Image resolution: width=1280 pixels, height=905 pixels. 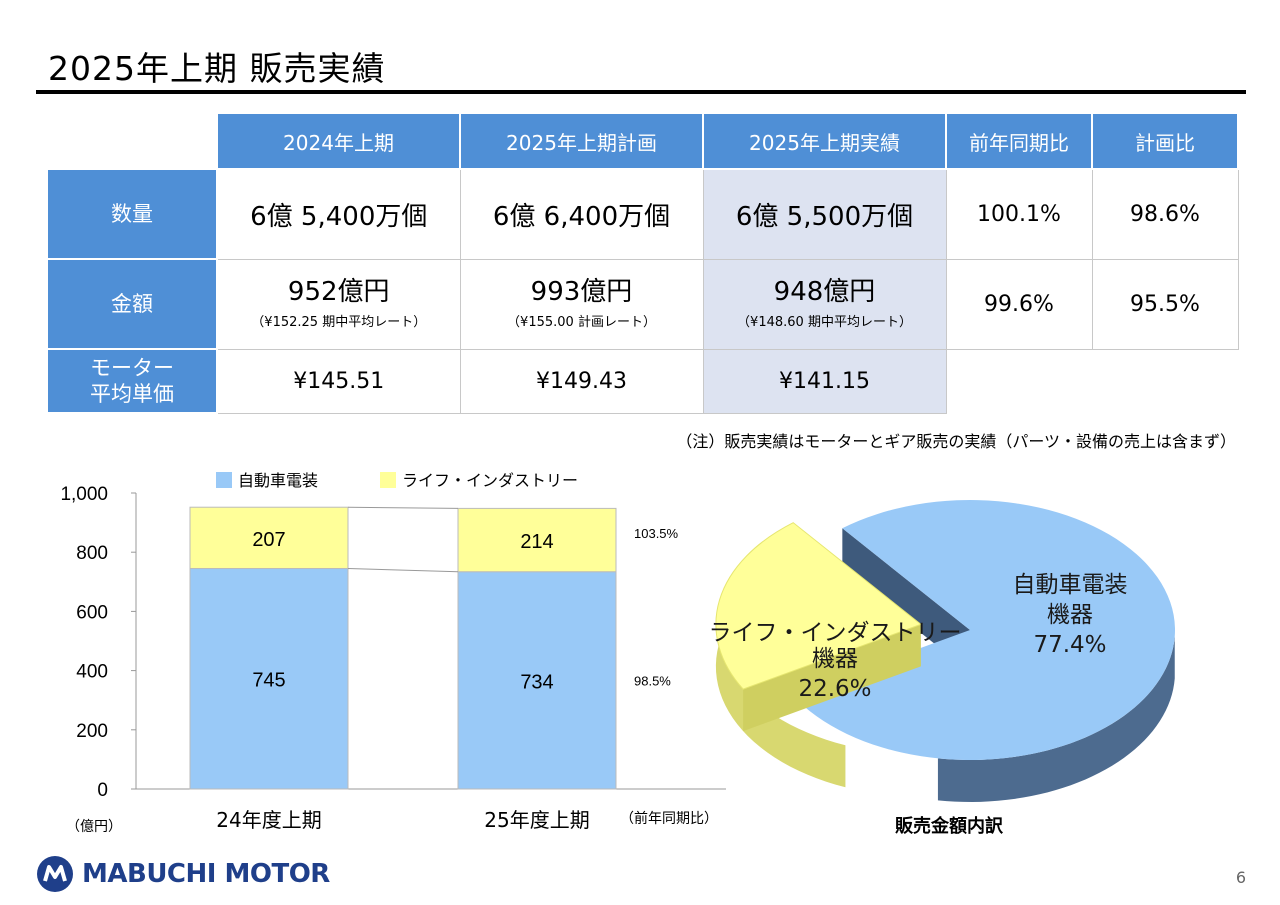 What do you see at coordinates (132, 214) in the screenshot?
I see `row-label-quantity: 数量` at bounding box center [132, 214].